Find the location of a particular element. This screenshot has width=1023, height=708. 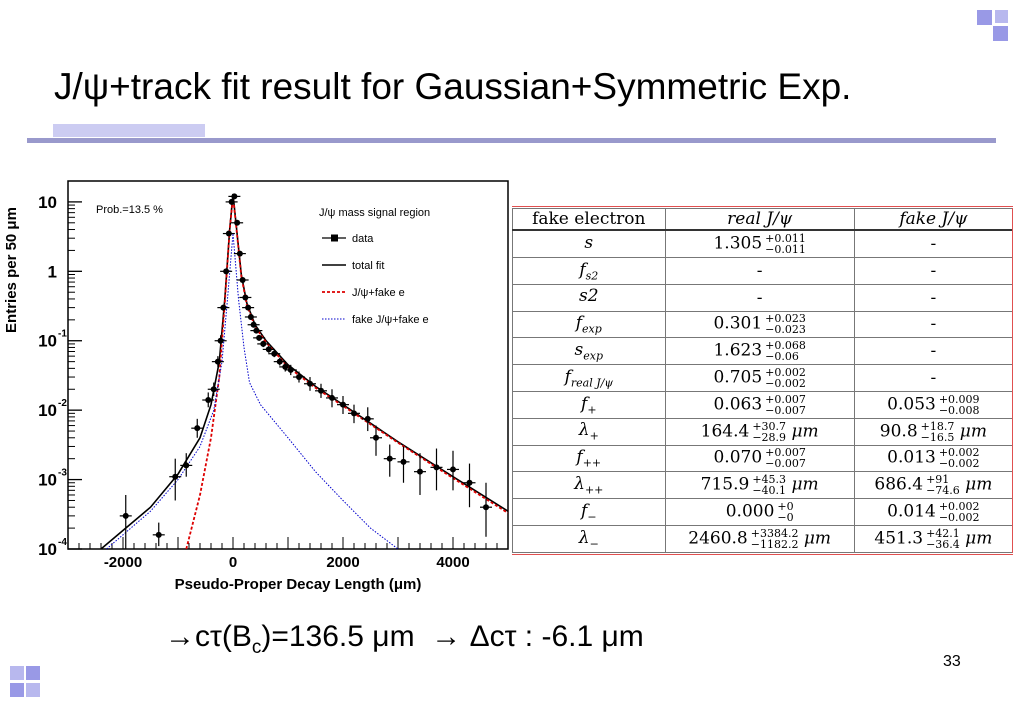

real-jpsi-cell: 0.301 +0.023 −0.023 is located at coordinates (759, 324).